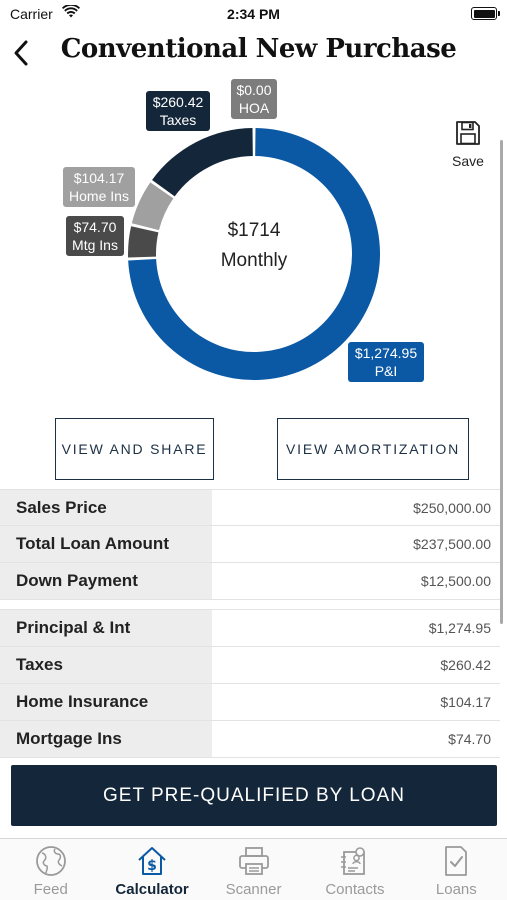 This screenshot has height=900, width=507. I want to click on home-ins-chart-name: Home Ins, so click(99, 196).